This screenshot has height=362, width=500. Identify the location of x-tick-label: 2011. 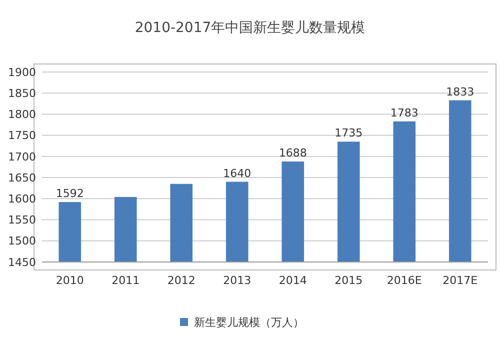
(126, 280).